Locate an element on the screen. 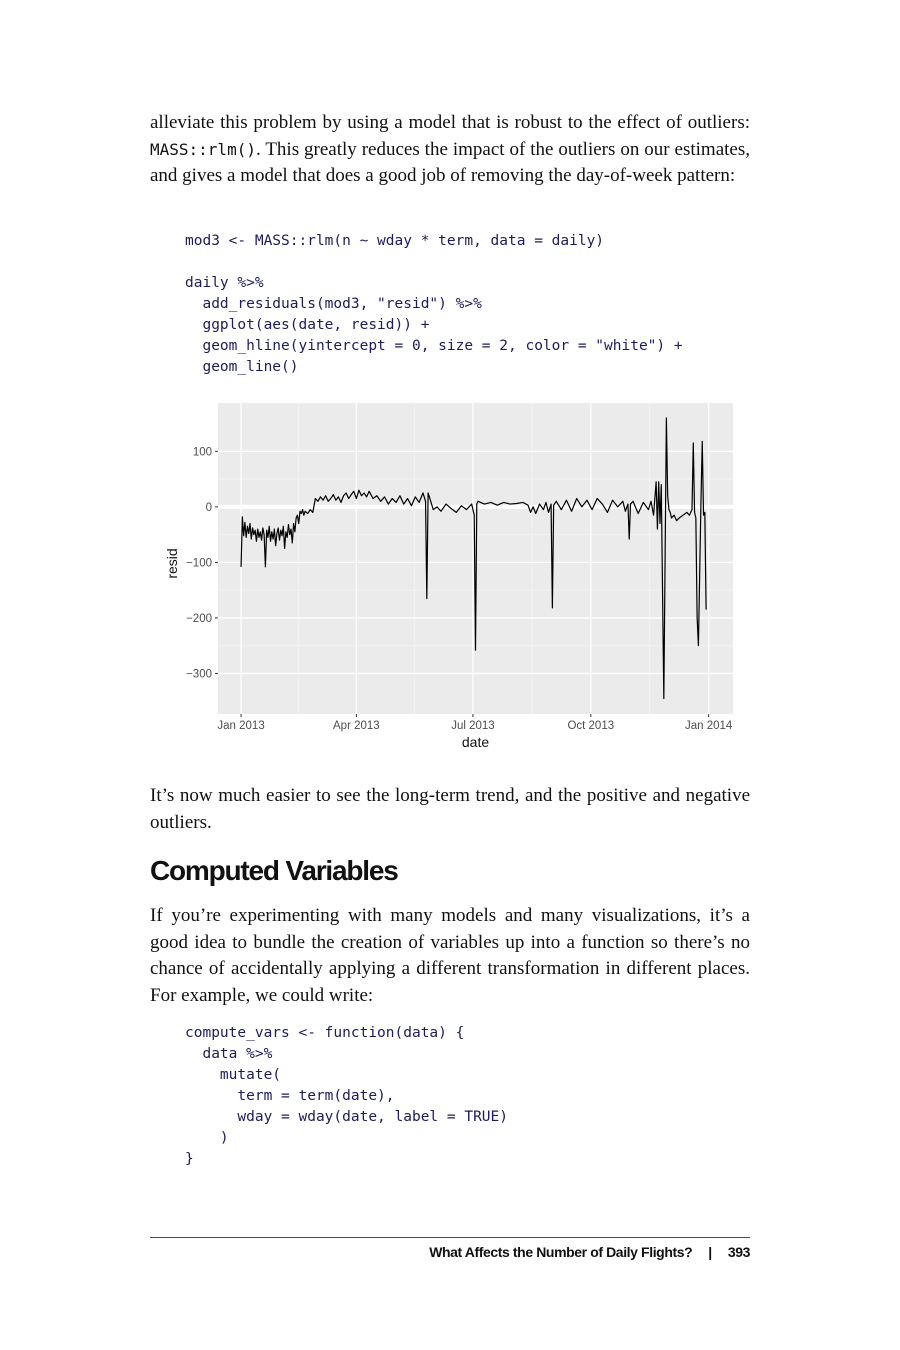 This screenshot has height=1350, width=900. code-line: geom_line() is located at coordinates (242, 367).